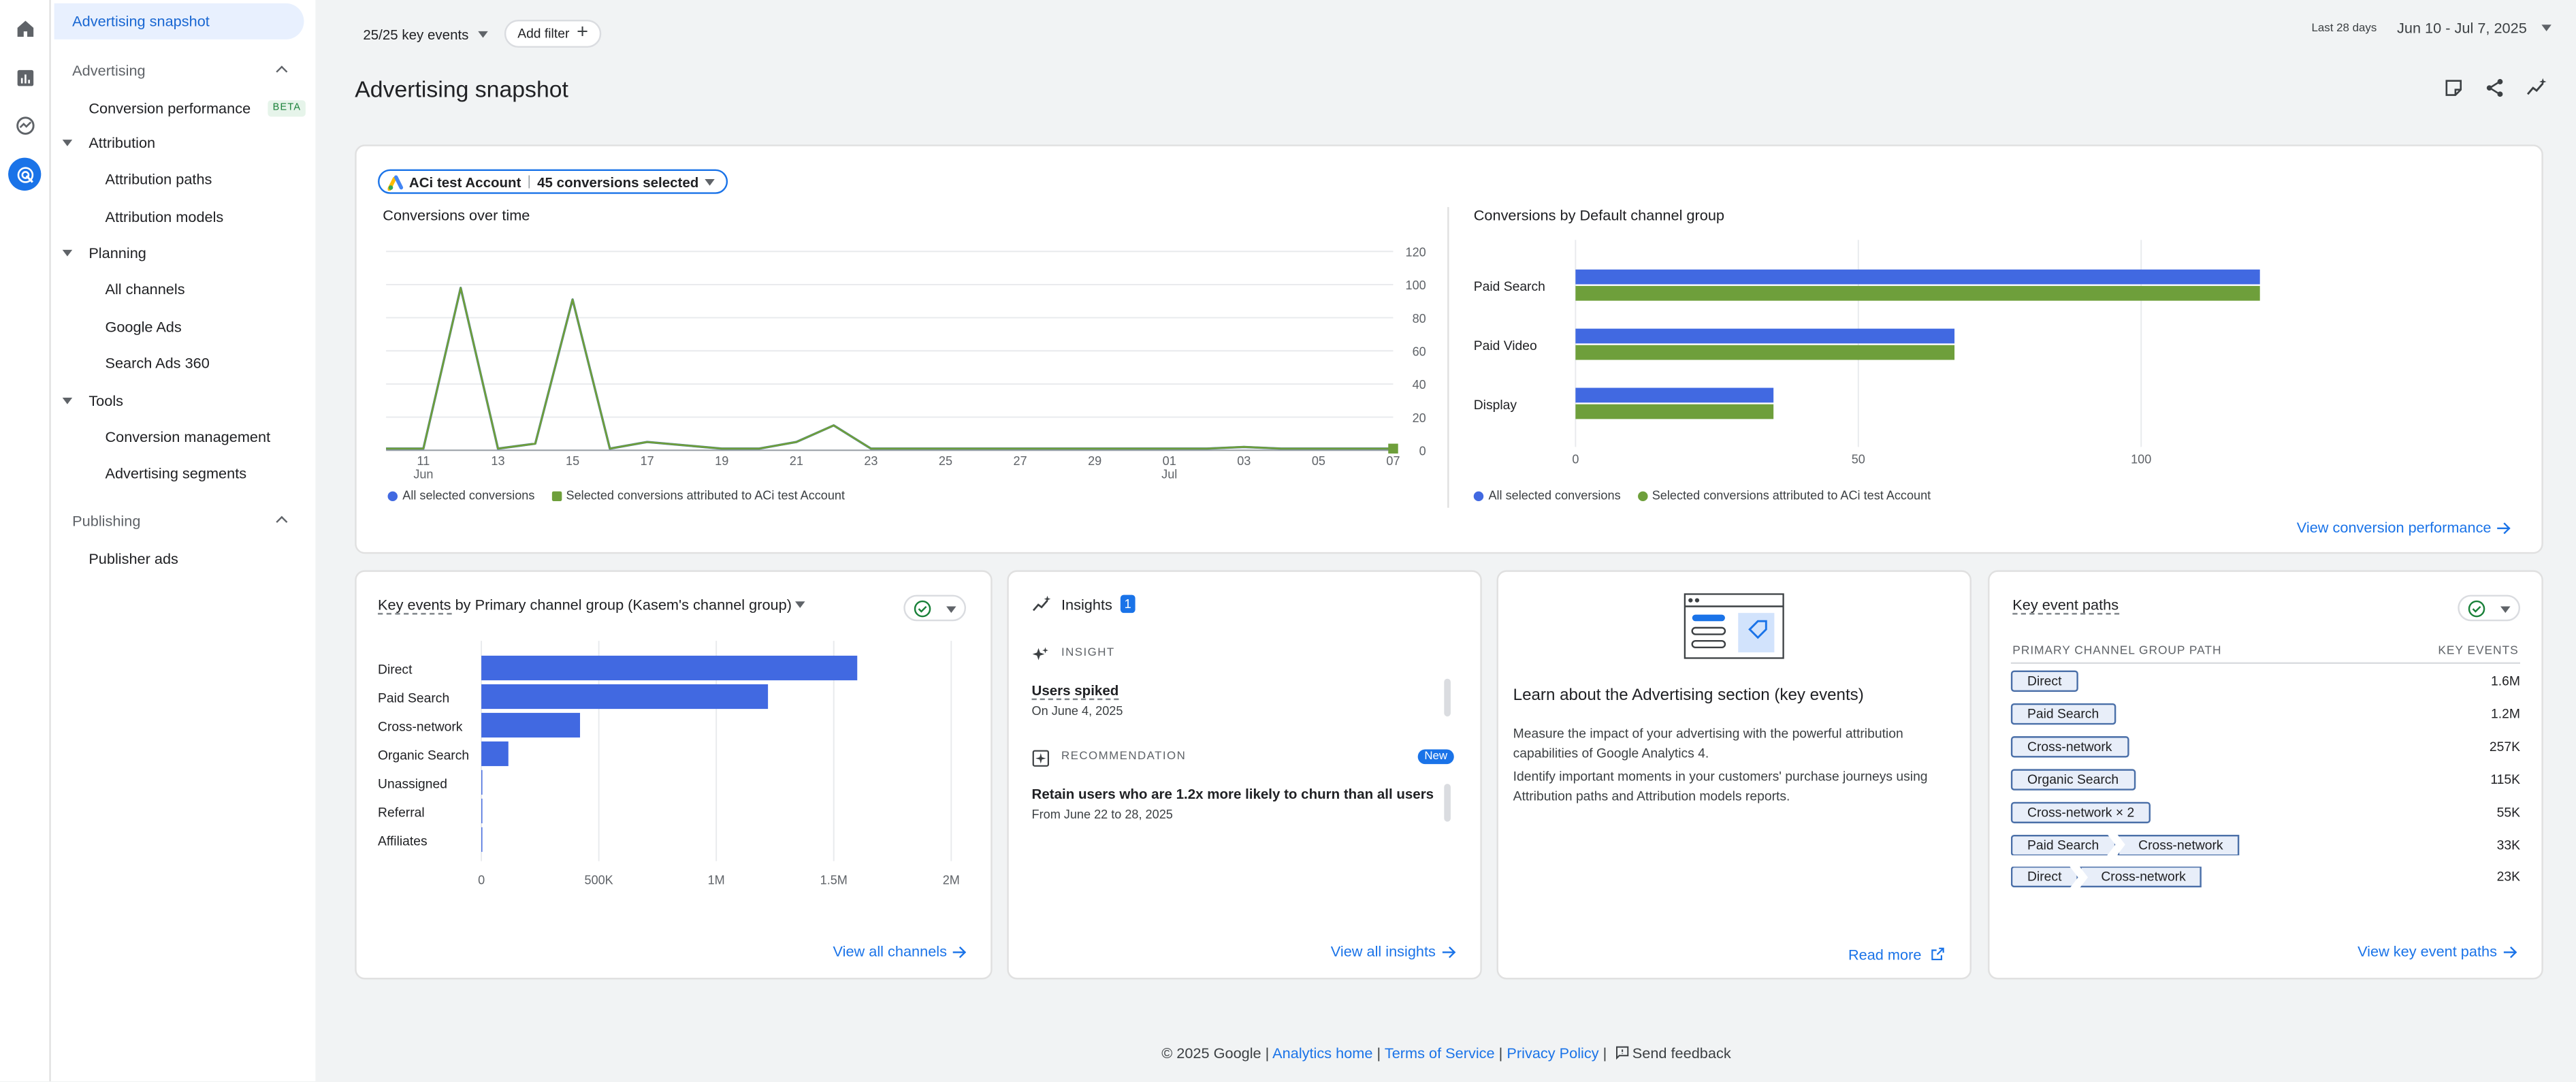 The width and height of the screenshot is (2576, 1082). What do you see at coordinates (2141, 460) in the screenshot?
I see `bar-chart-x-tick: 100` at bounding box center [2141, 460].